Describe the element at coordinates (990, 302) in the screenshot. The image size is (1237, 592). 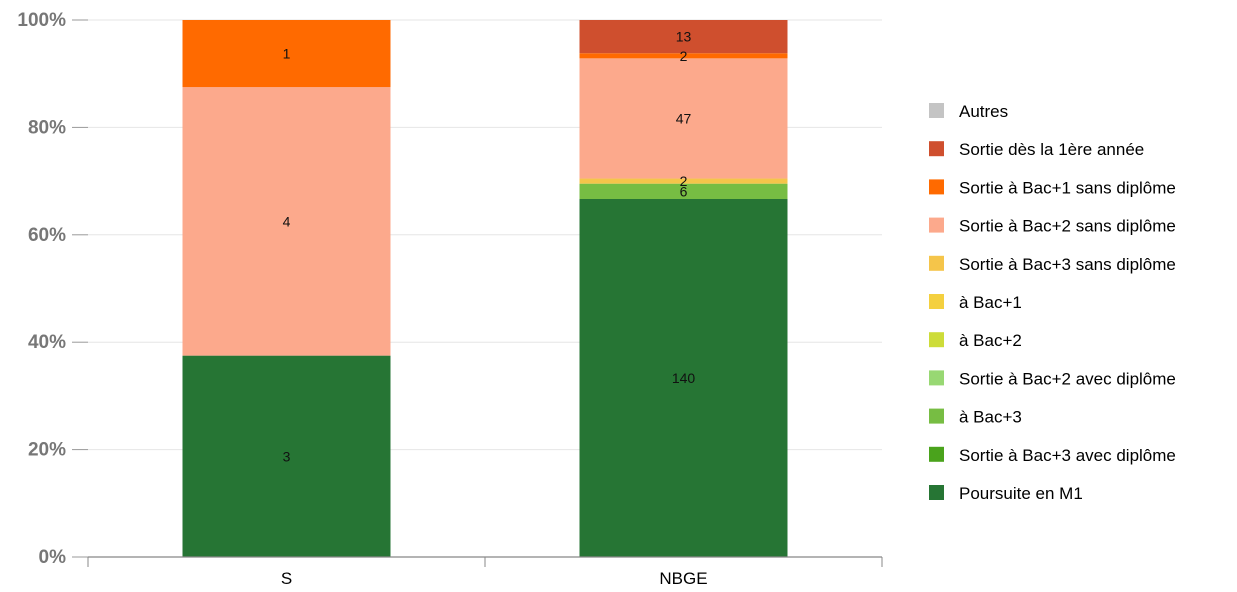
I see `legend-label: à Bac+1` at that location.